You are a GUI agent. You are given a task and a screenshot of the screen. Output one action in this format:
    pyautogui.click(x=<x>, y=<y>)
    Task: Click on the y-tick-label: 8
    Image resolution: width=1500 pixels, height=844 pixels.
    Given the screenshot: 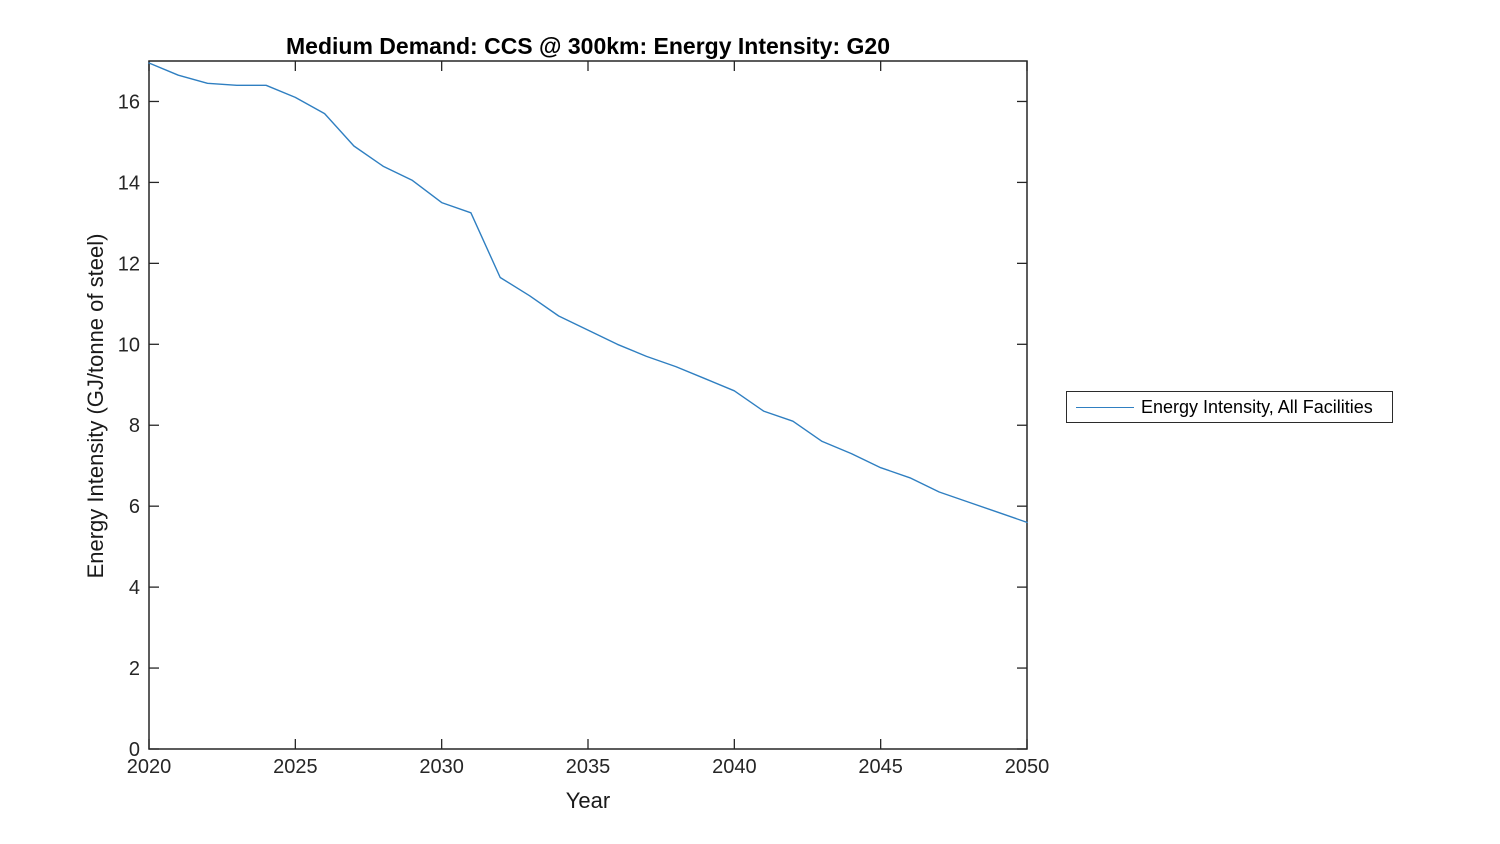 What is the action you would take?
    pyautogui.click(x=134, y=426)
    